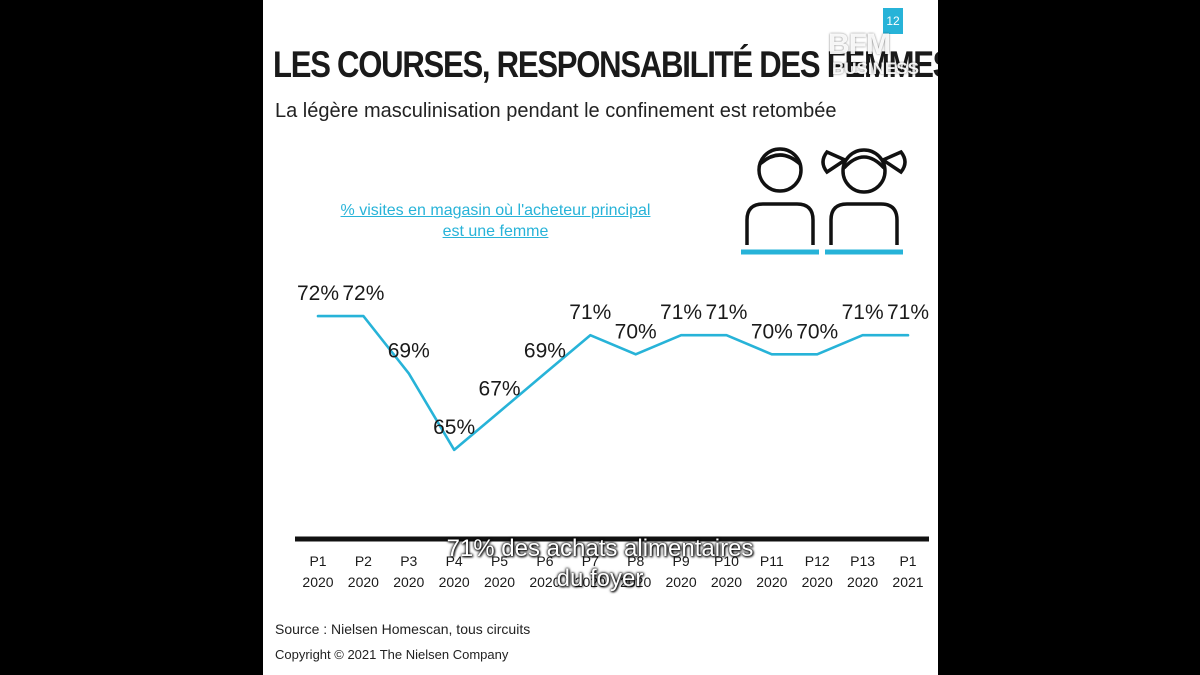 Image resolution: width=1200 pixels, height=675 pixels. Describe the element at coordinates (454, 561) in the screenshot. I see `x-tick-label: P4` at that location.